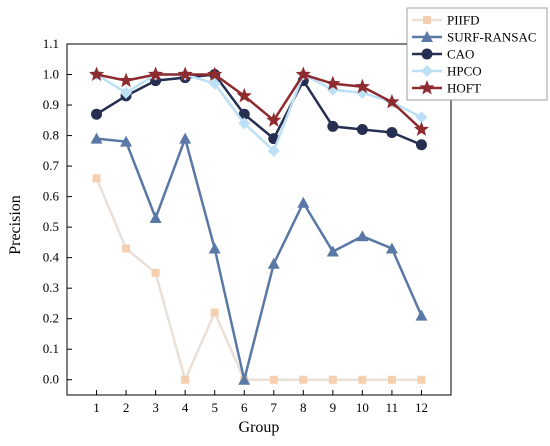 The image size is (550, 446). What do you see at coordinates (477, 54) in the screenshot?
I see `legend: PIIFD SURF-RANSAC CAO HPCO HOFT` at bounding box center [477, 54].